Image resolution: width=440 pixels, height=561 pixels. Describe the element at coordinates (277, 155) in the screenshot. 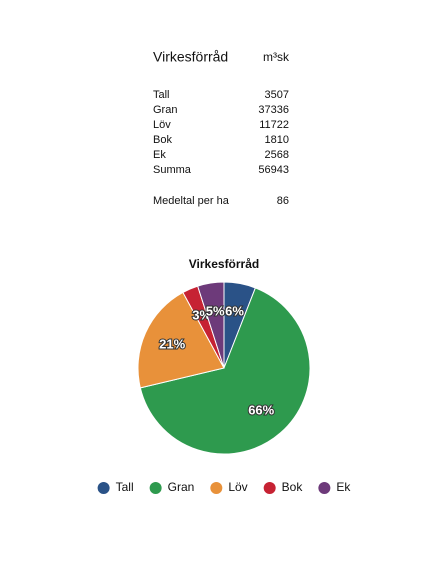

I see `row-value: 2568` at that location.